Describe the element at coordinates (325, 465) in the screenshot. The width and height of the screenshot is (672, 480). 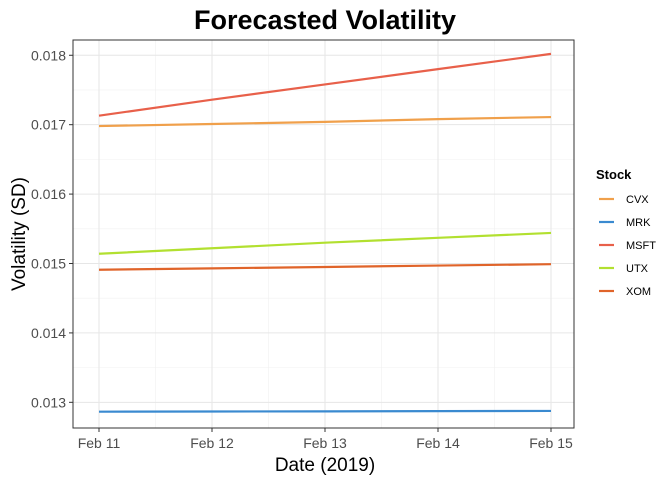
I see `x-axis-title: Date (2019)` at that location.